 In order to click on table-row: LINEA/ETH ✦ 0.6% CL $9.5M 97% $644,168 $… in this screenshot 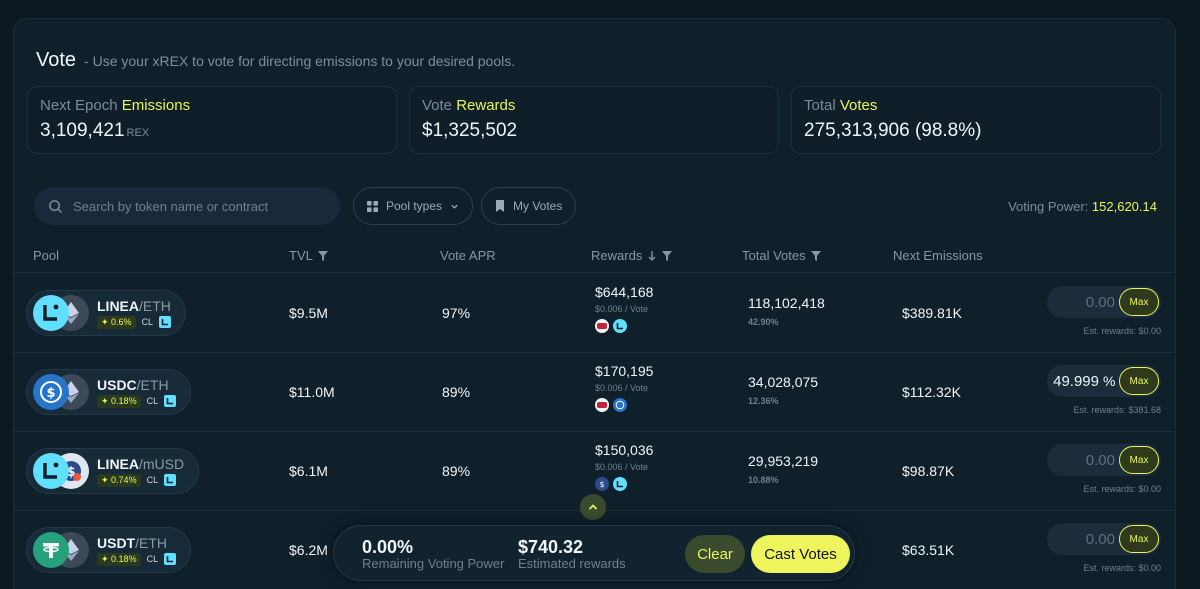, I will do `click(594, 313)`.